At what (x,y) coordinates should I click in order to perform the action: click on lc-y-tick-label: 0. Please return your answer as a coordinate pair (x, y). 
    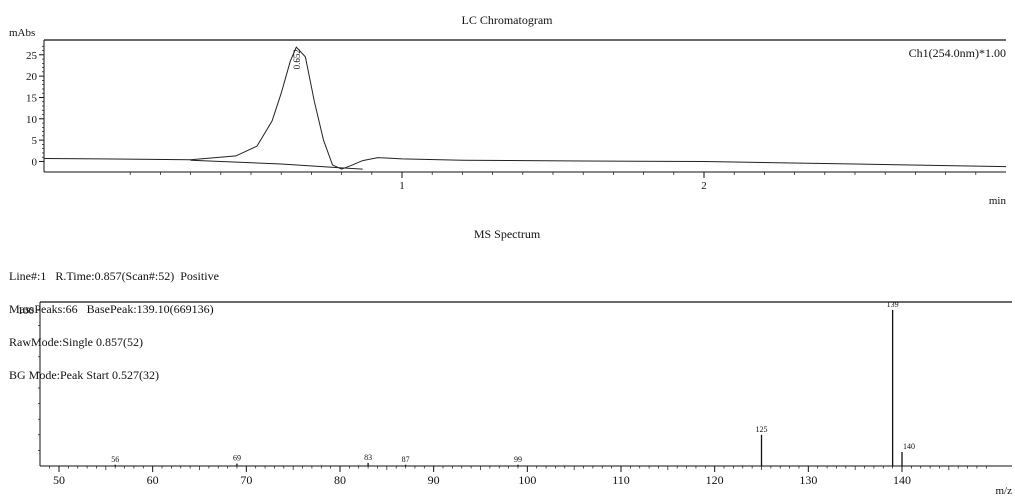
    Looking at the image, I should click on (35, 162).